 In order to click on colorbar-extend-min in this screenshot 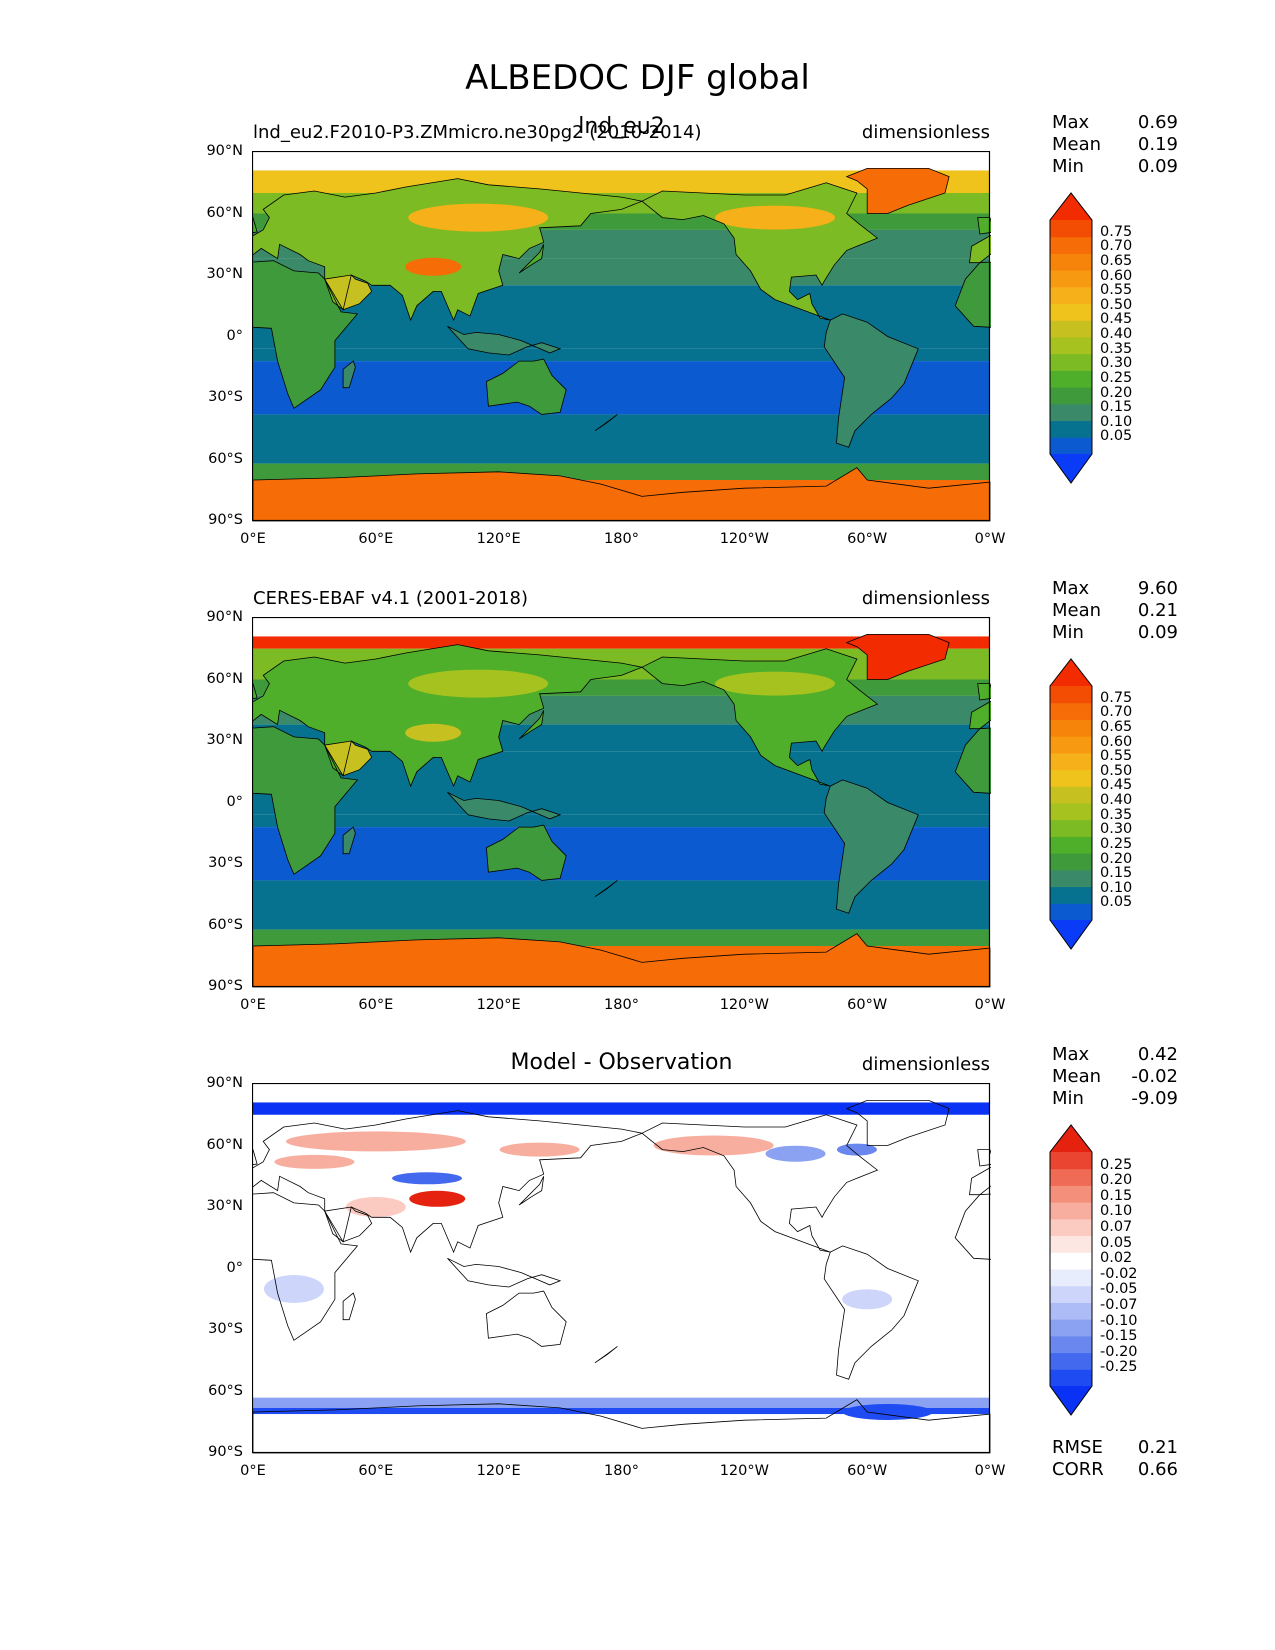, I will do `click(1071, 934)`.